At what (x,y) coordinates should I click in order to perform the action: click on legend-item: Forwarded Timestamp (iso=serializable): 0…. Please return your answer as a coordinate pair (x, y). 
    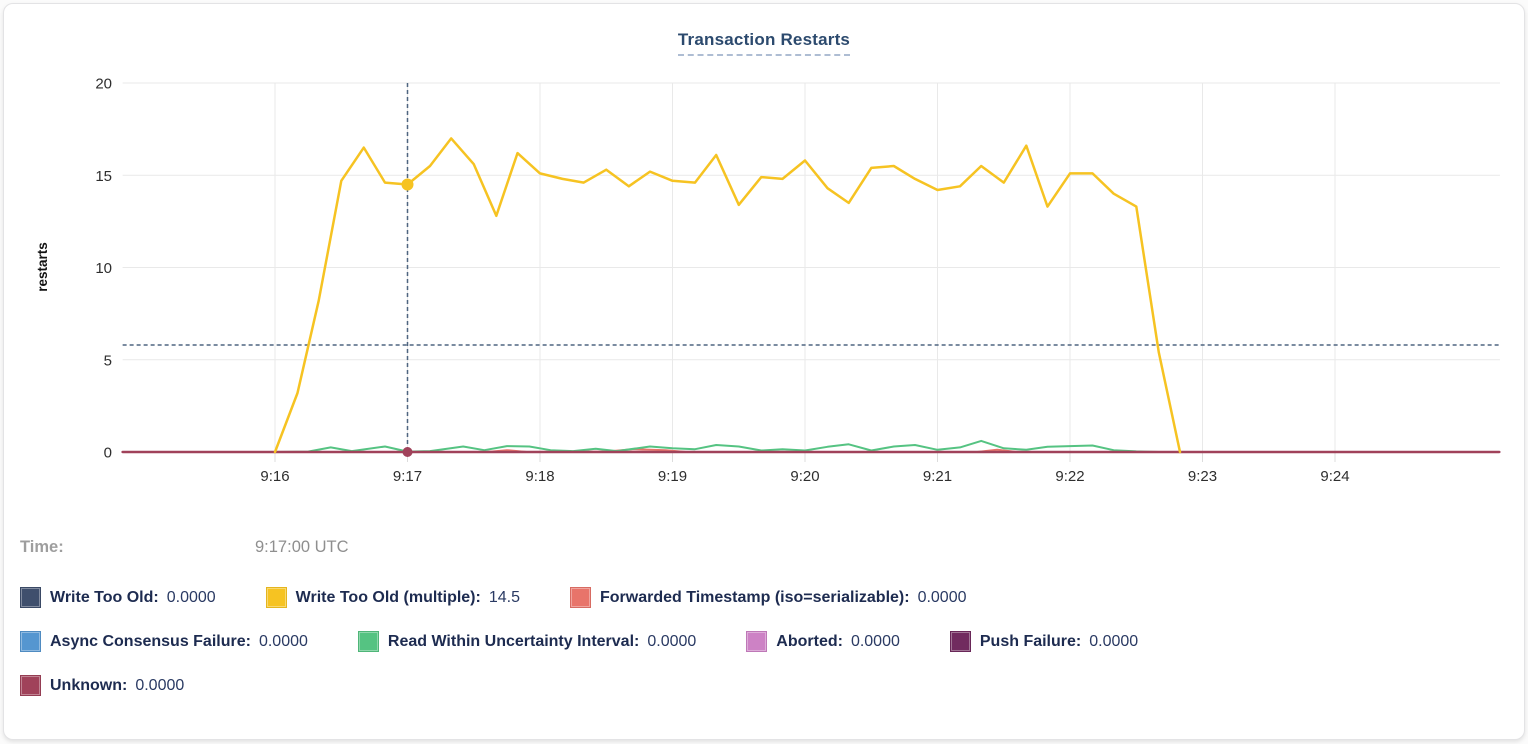
    Looking at the image, I should click on (768, 597).